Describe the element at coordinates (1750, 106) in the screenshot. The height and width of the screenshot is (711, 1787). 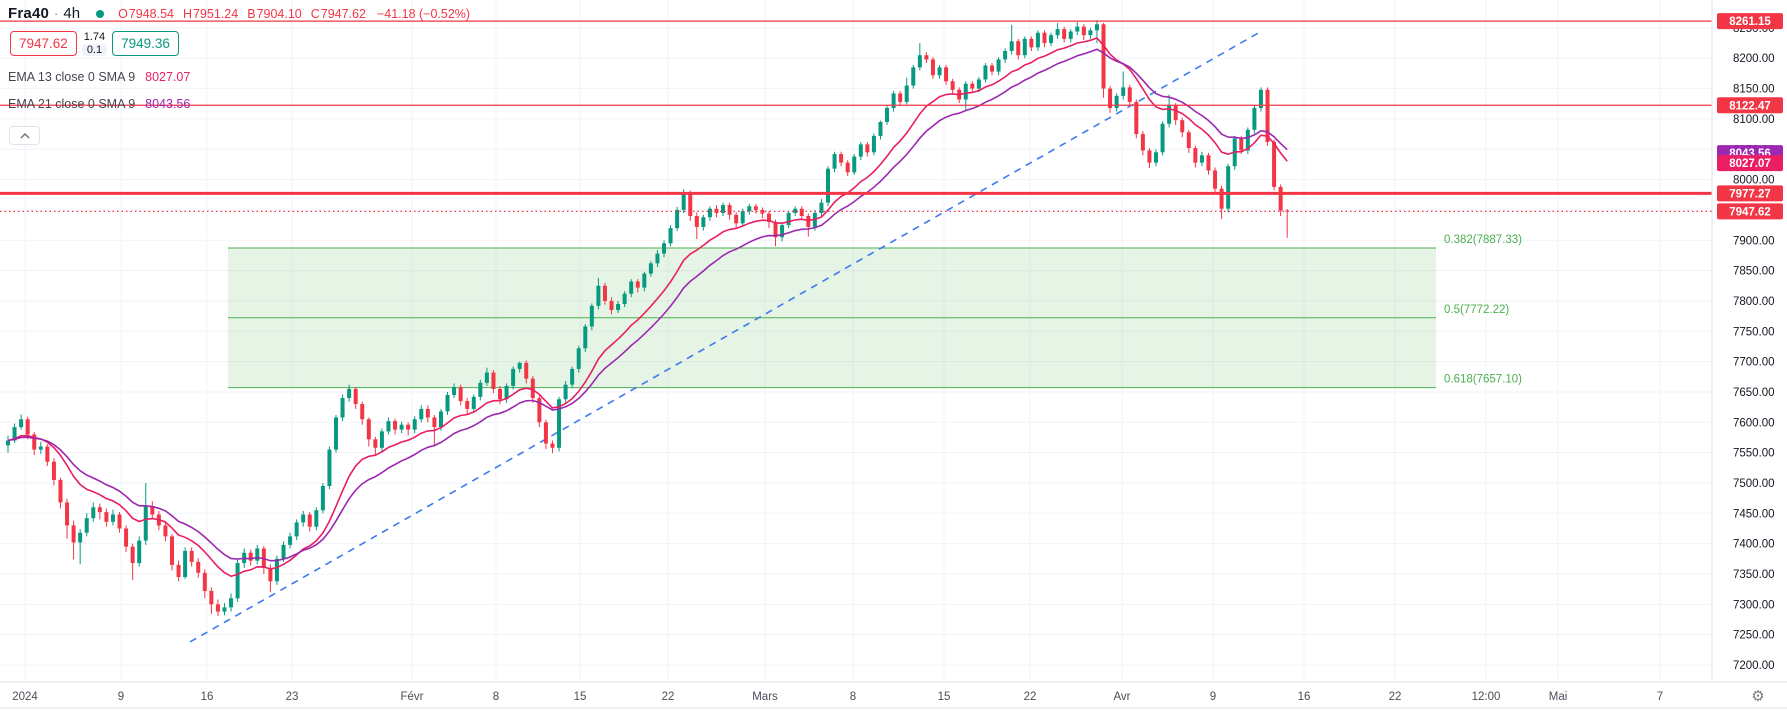
I see `price-badge-label: 8122.47` at that location.